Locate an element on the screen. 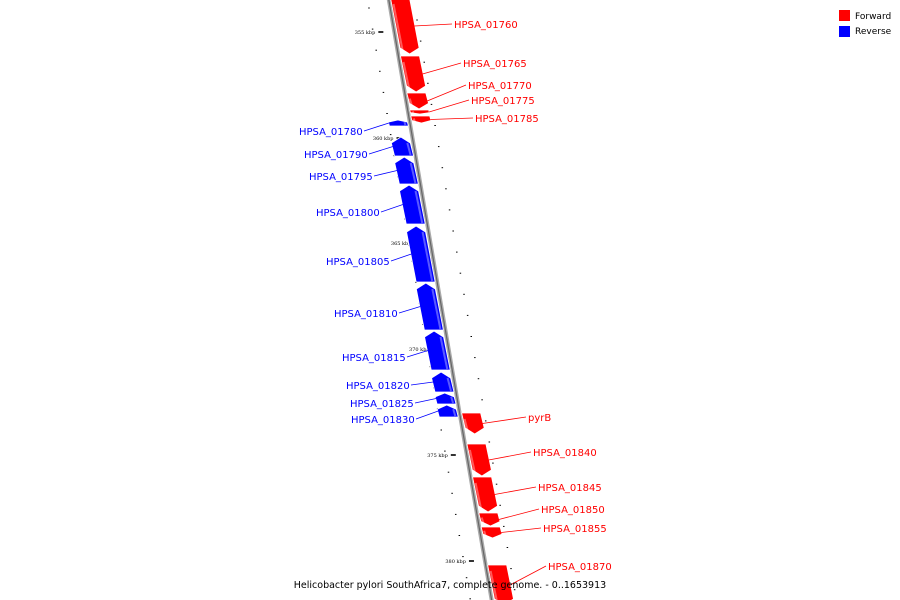 Image resolution: width=900 pixels, height=600 pixels. gene-label-hpsa-01870: HPSA_01870 is located at coordinates (580, 567).